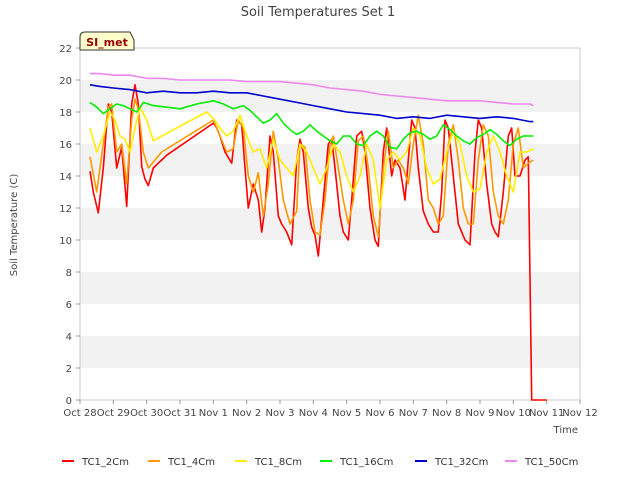 The width and height of the screenshot is (640, 480). I want to click on y-tick-label: 4, so click(69, 337).